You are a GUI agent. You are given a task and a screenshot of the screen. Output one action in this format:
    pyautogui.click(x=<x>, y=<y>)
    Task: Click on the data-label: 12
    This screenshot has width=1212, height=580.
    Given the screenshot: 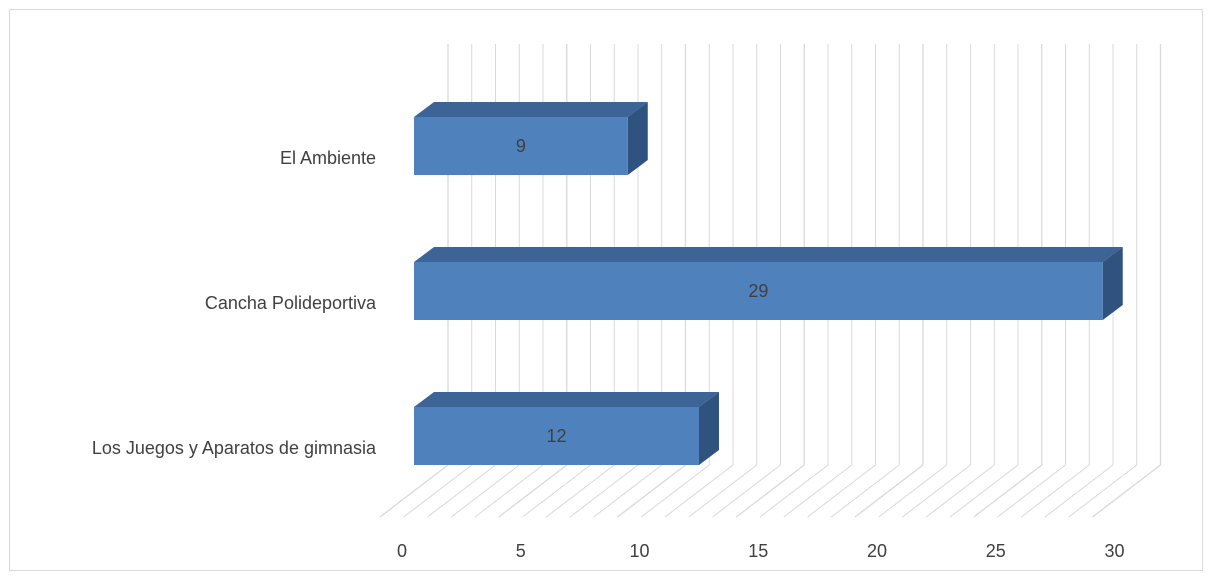 What is the action you would take?
    pyautogui.click(x=556, y=436)
    